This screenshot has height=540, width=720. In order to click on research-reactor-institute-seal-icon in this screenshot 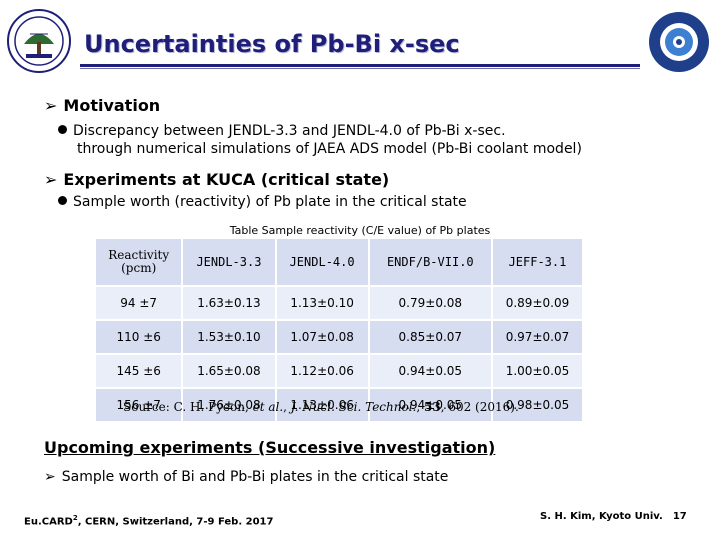, I will do `click(679, 42)`.